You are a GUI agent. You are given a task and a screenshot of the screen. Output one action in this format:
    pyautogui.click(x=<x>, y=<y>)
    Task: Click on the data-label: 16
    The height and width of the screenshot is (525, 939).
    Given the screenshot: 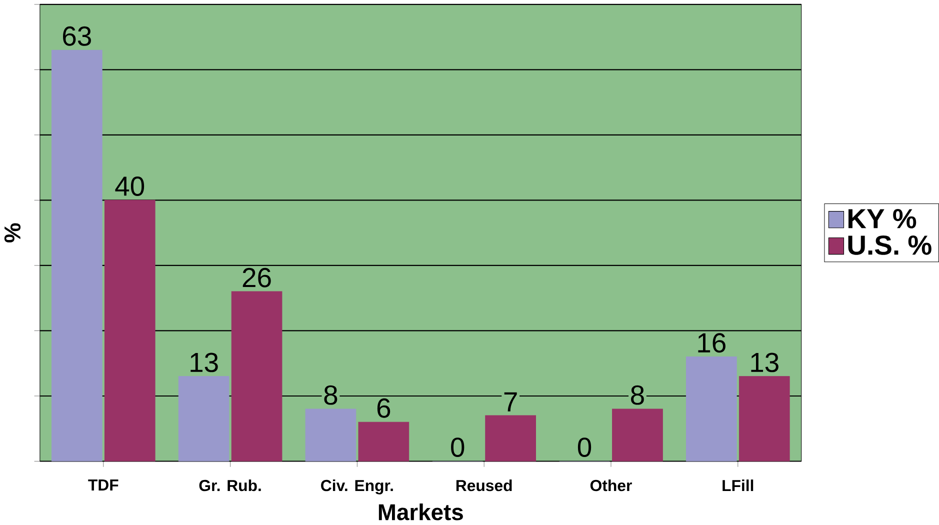 What is the action you would take?
    pyautogui.click(x=712, y=343)
    